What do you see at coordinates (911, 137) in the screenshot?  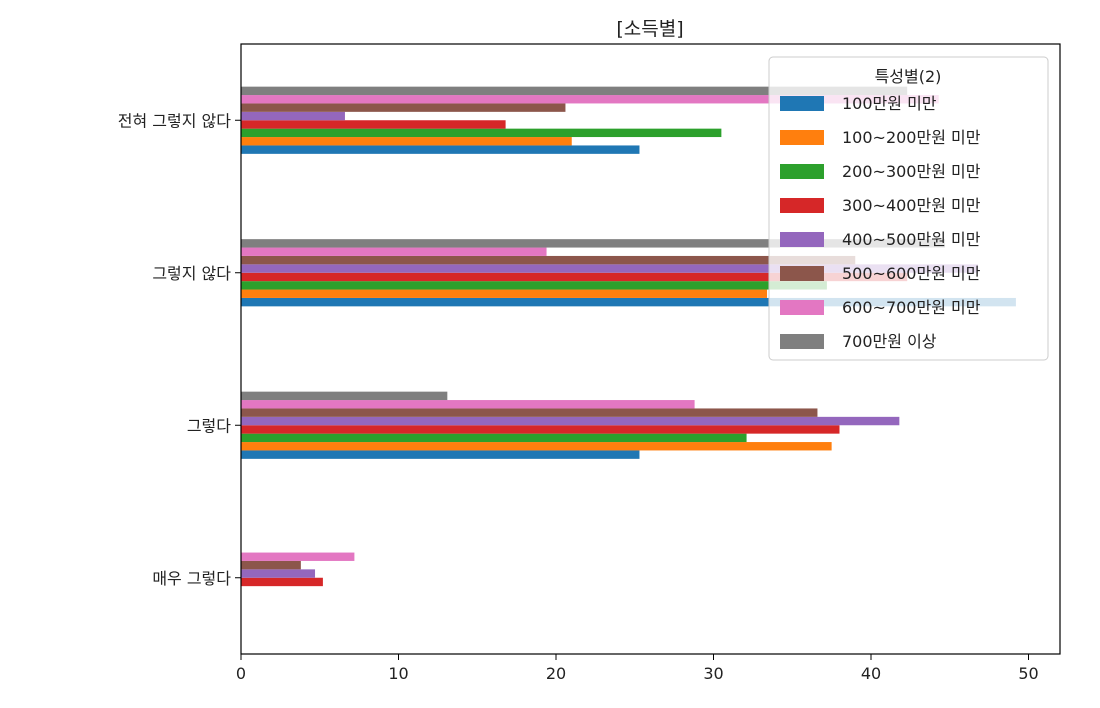 I see `legend-label: 100~200만원 미만` at bounding box center [911, 137].